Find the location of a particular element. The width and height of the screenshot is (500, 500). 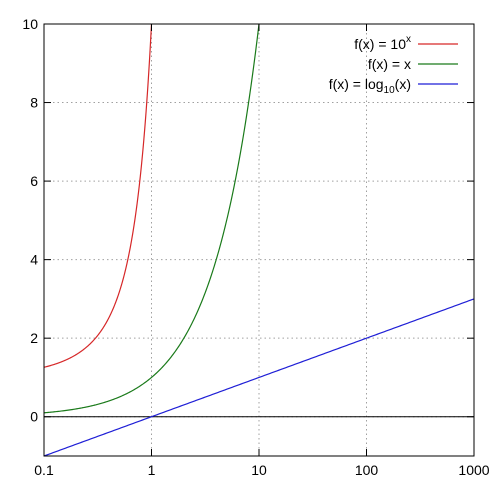

y-tick-label: 6 is located at coordinates (34, 181).